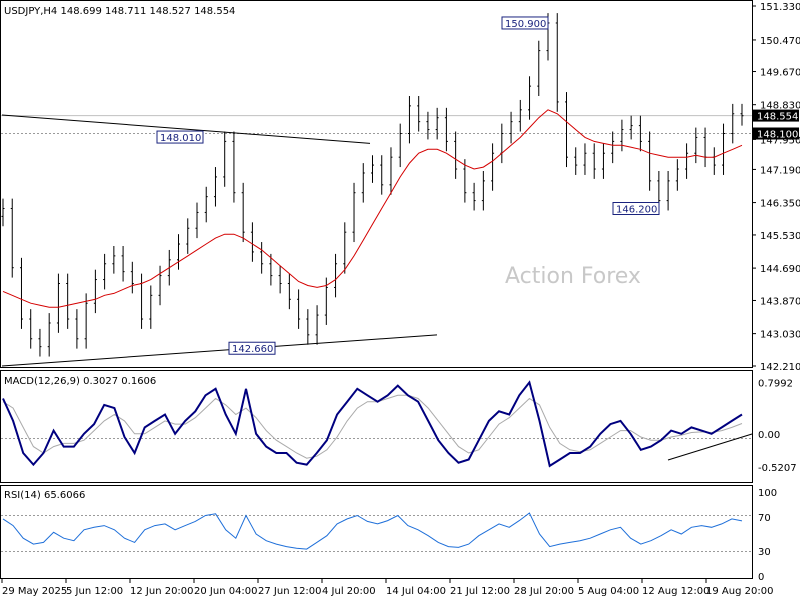 The width and height of the screenshot is (800, 604). What do you see at coordinates (710, 447) in the screenshot?
I see `macd-trendline` at bounding box center [710, 447].